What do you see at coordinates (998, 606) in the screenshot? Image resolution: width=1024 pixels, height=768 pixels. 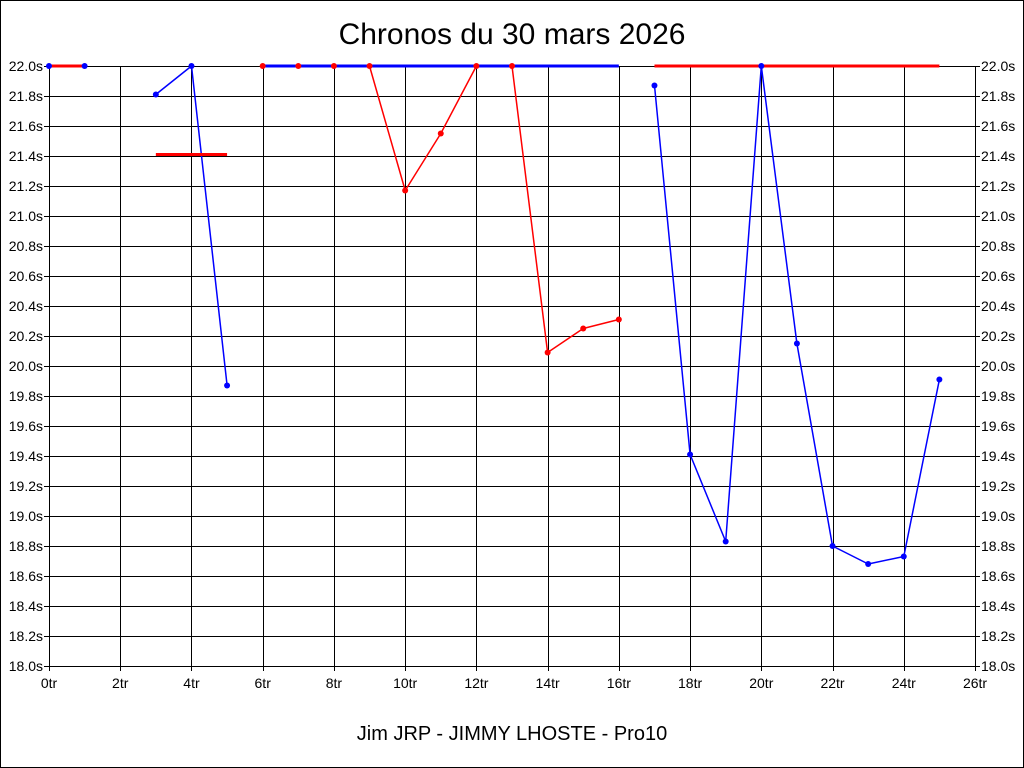 I see `y-tick-label-right: 18.4s` at bounding box center [998, 606].